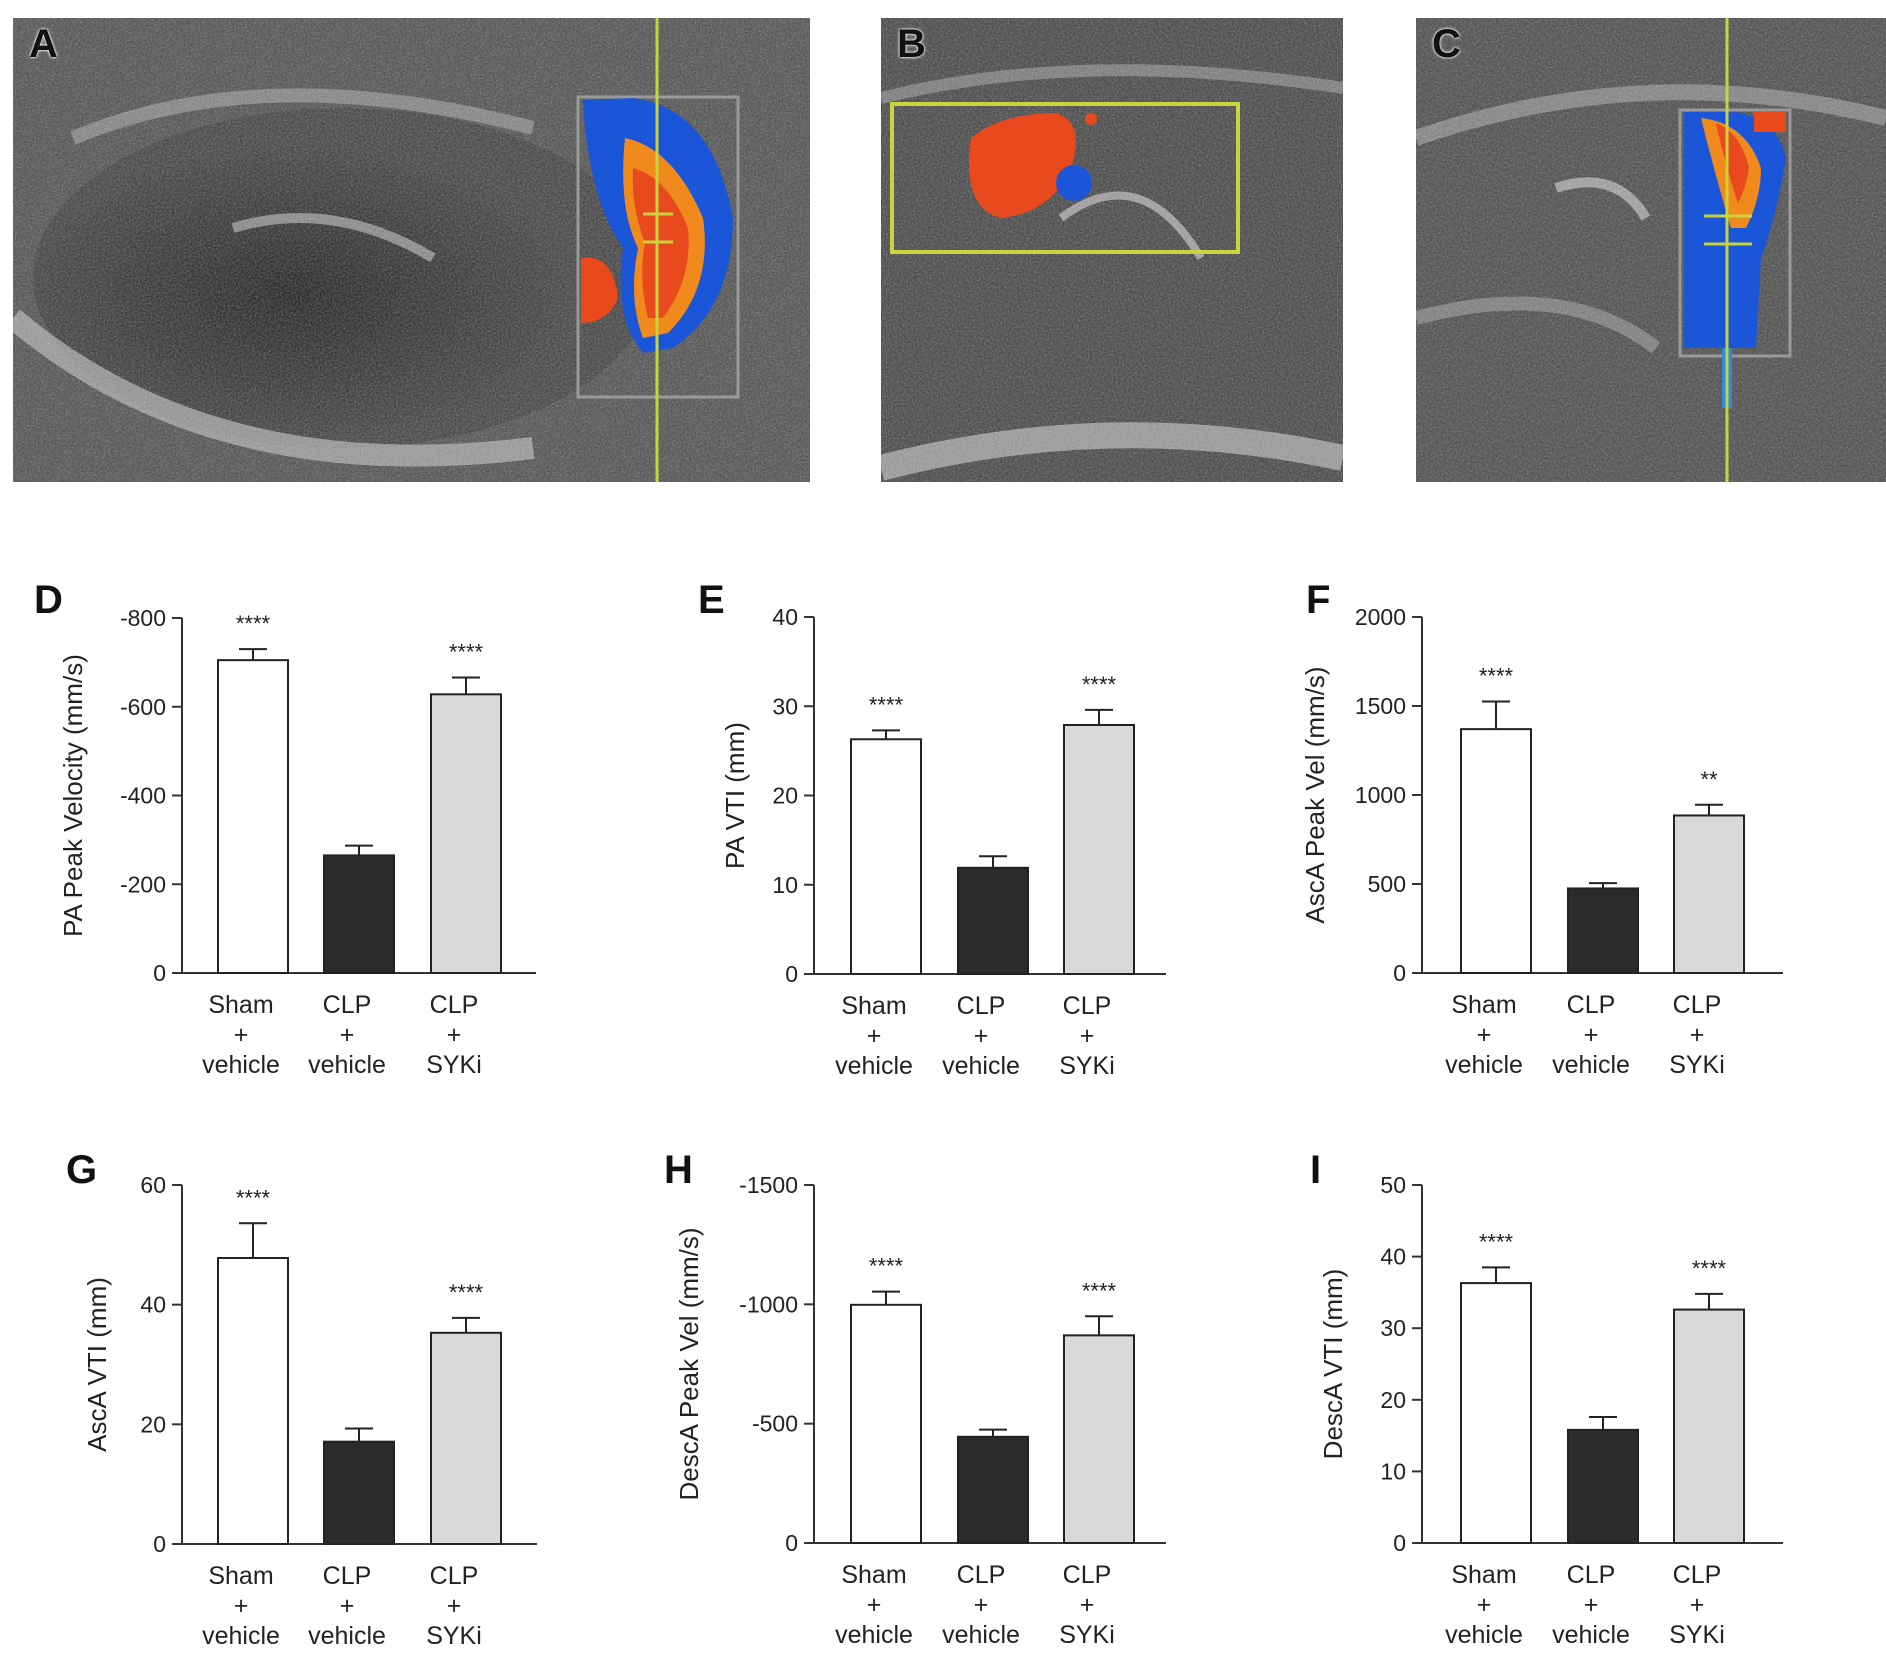  What do you see at coordinates (43, 44) in the screenshot?
I see `panel-letter: A` at bounding box center [43, 44].